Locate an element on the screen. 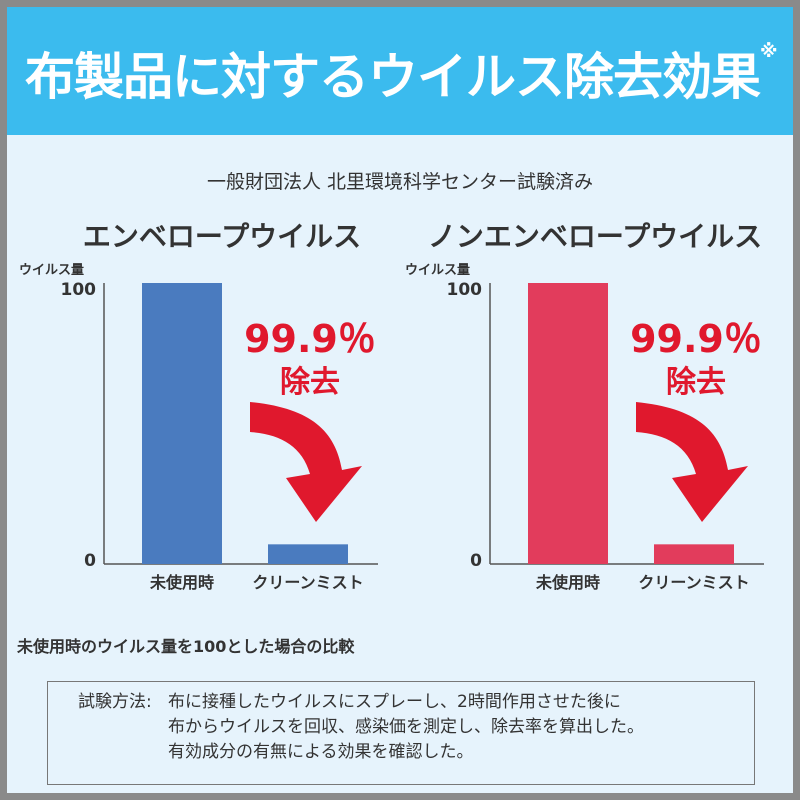 The height and width of the screenshot is (800, 800). title-text: 布製品に対するウイルス除去効果 is located at coordinates (393, 77).